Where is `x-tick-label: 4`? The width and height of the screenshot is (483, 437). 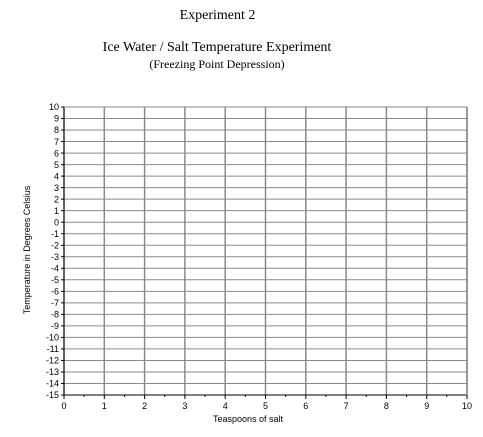
x-tick-label: 4 is located at coordinates (225, 406).